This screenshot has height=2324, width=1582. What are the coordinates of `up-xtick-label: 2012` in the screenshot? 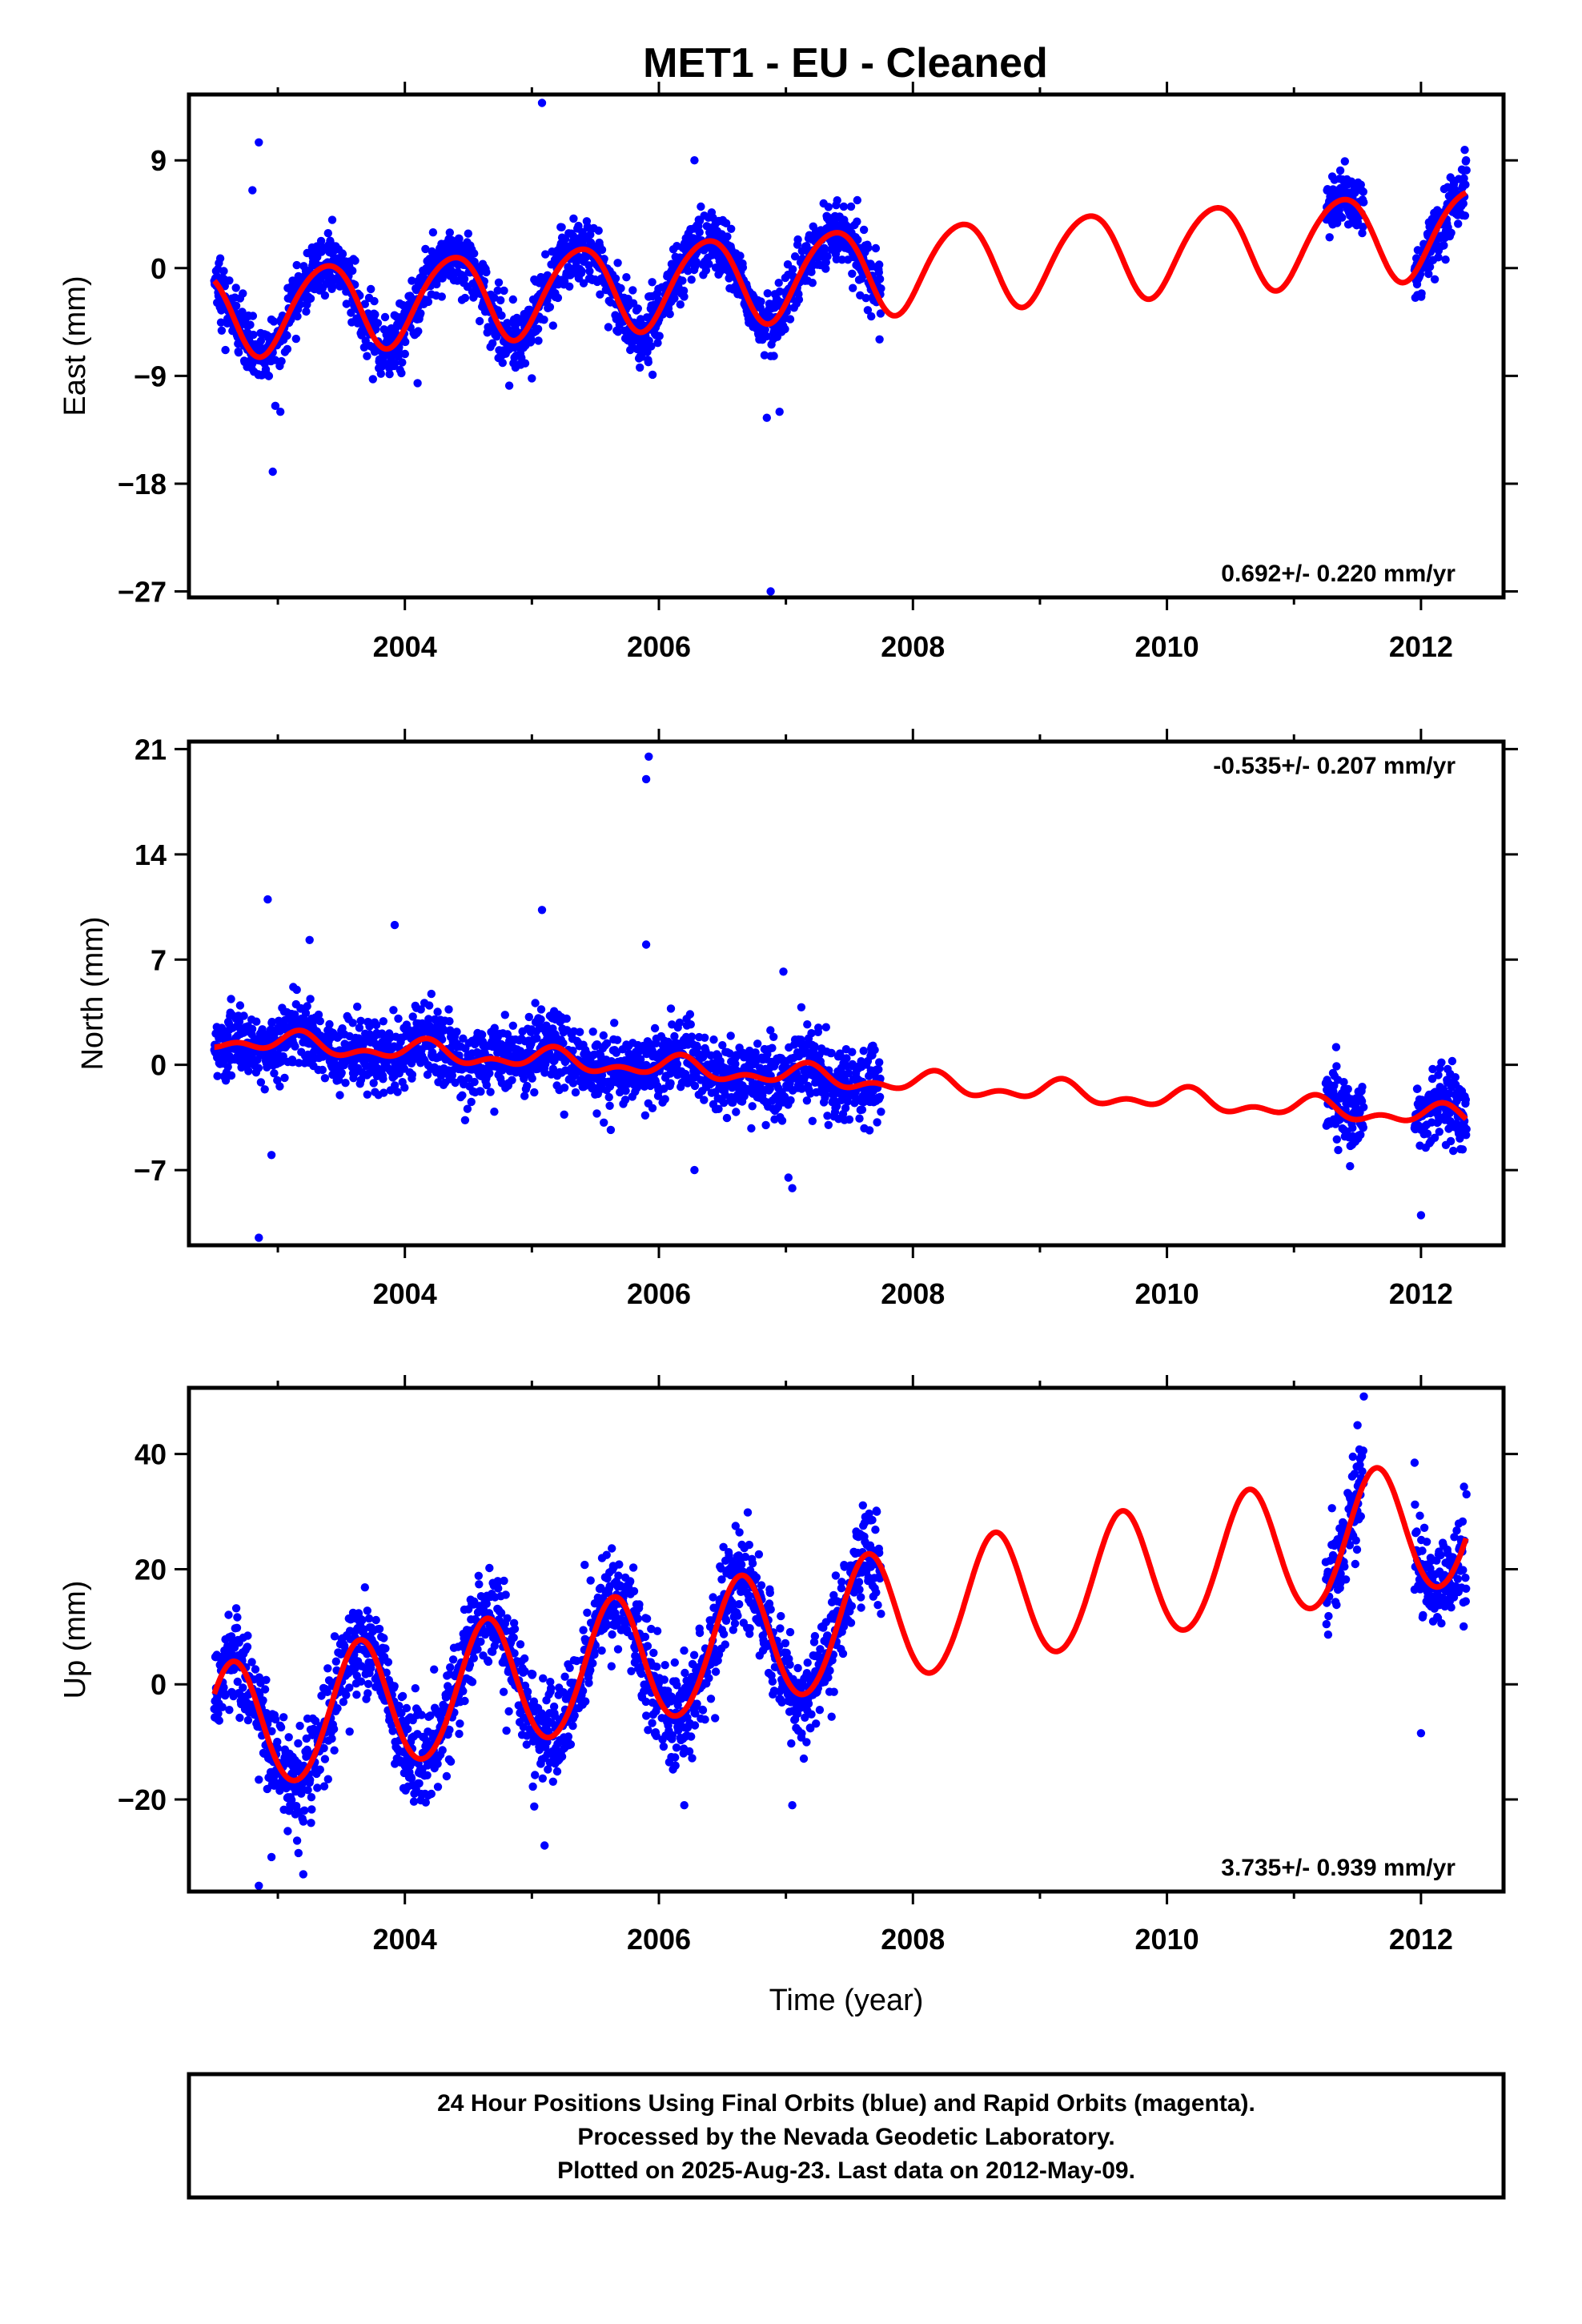 It's located at (1421, 1940).